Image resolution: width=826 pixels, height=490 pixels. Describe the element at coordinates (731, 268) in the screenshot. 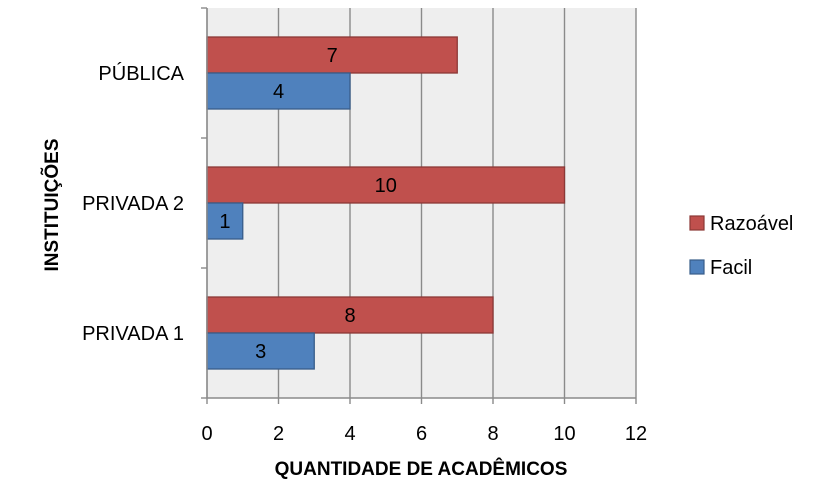

I see `legend-label: Facil` at that location.